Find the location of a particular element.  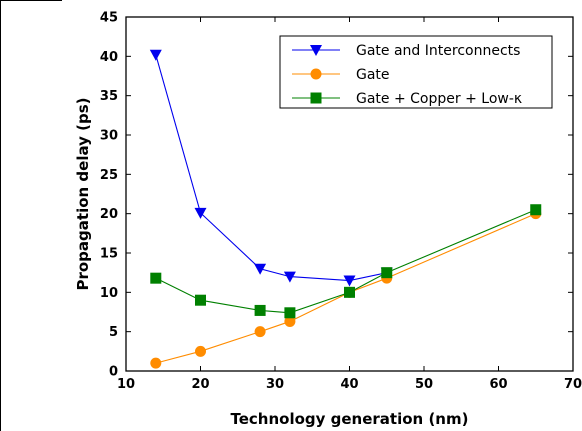

legend-item: Gate is located at coordinates (341, 75).